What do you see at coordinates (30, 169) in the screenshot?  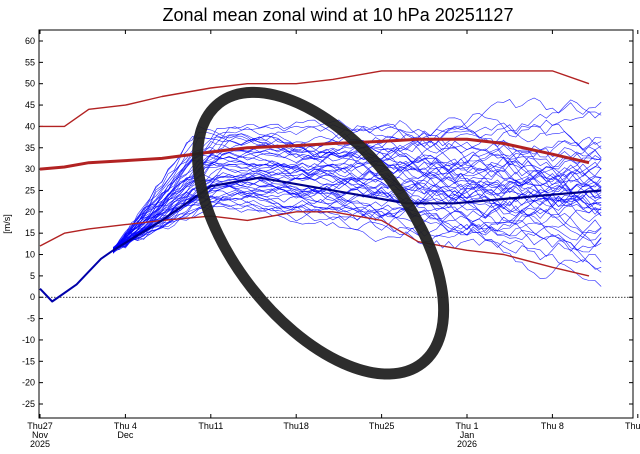 I see `y-tick-label: 30` at bounding box center [30, 169].